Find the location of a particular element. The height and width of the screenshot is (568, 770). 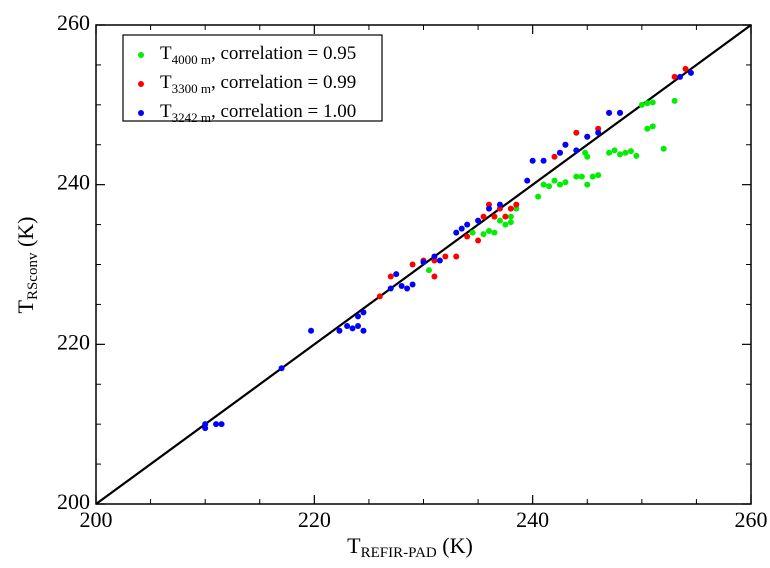

legend-label: T3300 m, correlation = 0.99 is located at coordinates (258, 84).